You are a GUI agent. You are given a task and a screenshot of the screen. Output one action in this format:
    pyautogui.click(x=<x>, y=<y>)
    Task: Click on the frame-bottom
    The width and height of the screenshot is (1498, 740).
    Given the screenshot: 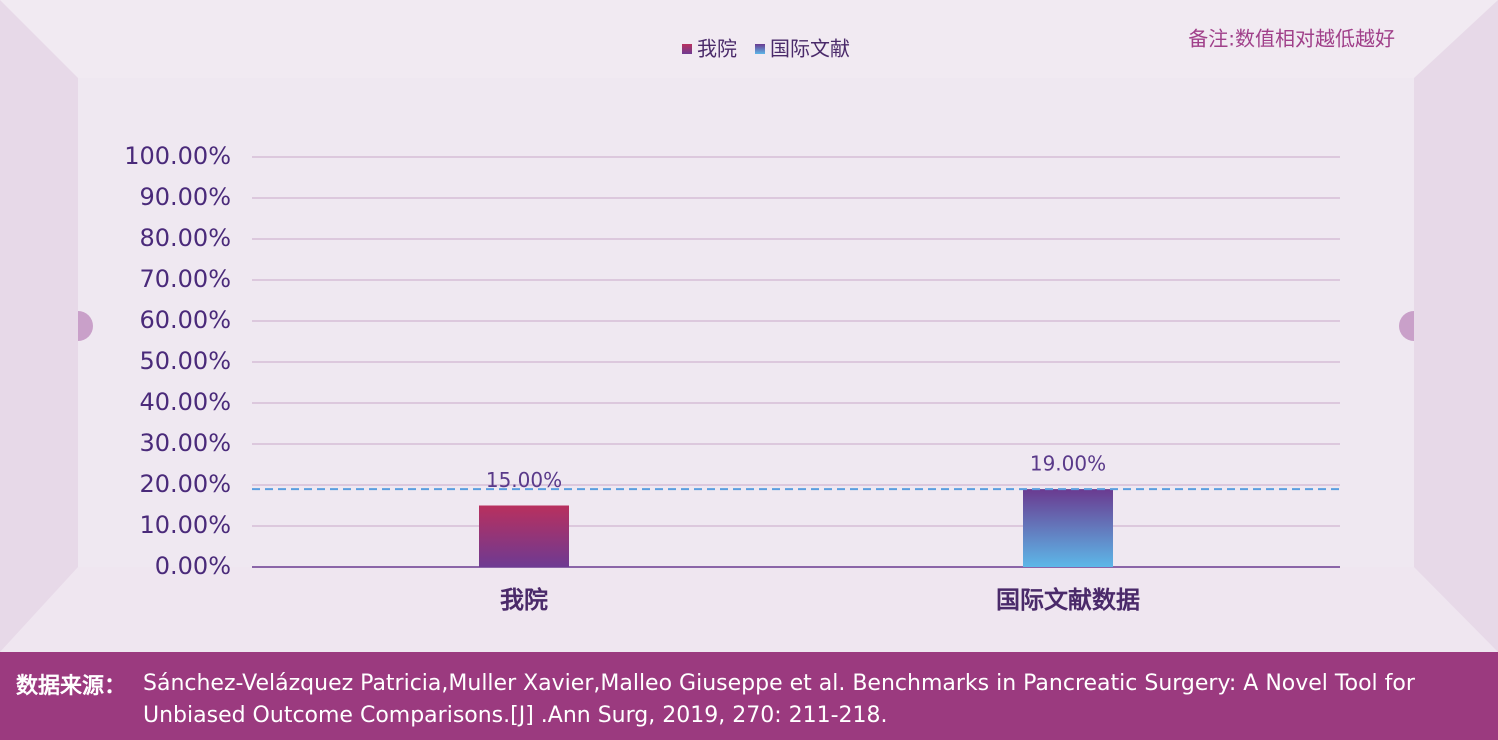 What is the action you would take?
    pyautogui.click(x=749, y=609)
    